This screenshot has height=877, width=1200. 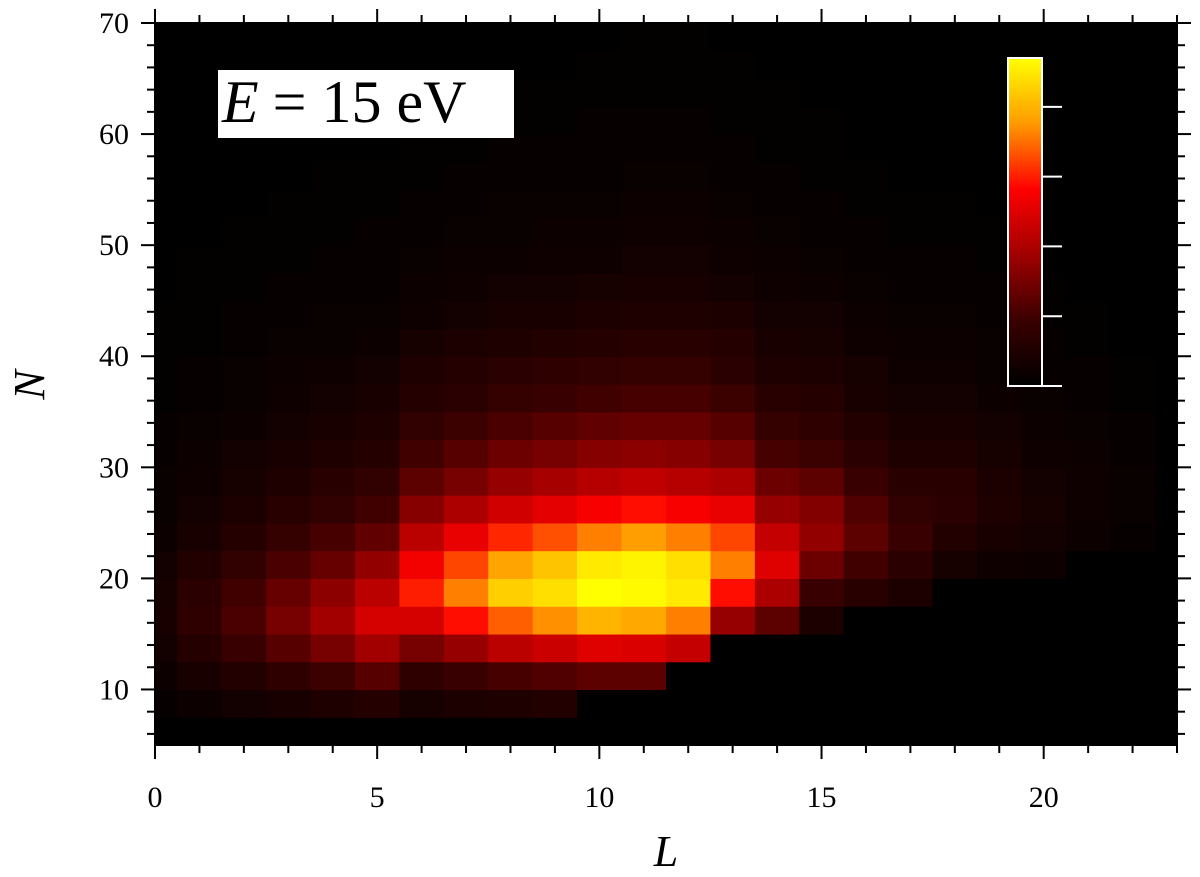 What do you see at coordinates (1025, 222) in the screenshot?
I see `colorbar` at bounding box center [1025, 222].